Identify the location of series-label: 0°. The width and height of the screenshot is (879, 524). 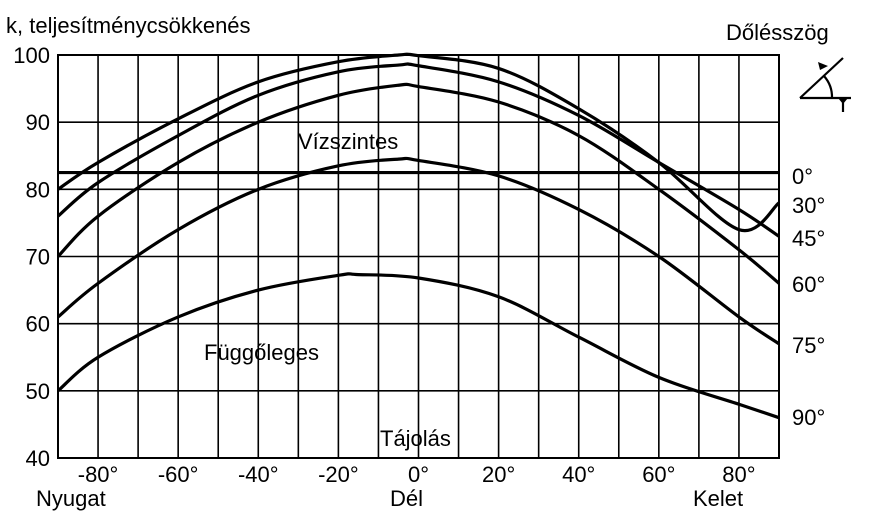
(802, 176).